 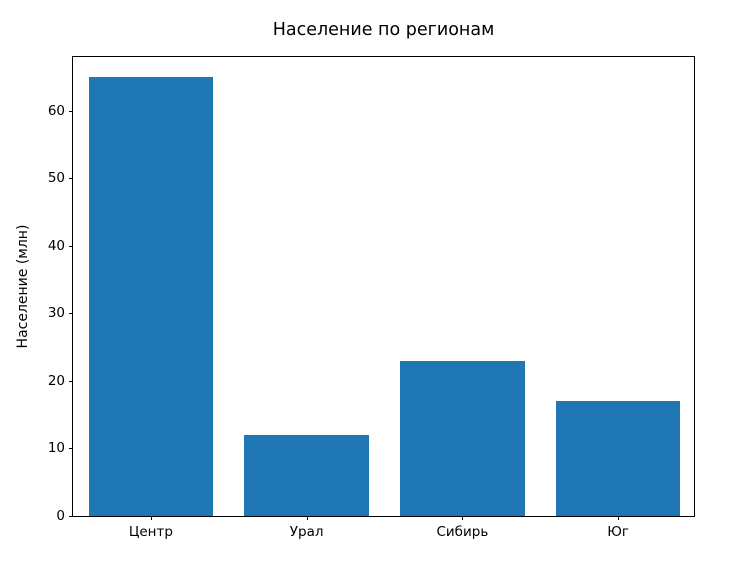 What do you see at coordinates (56, 448) in the screenshot?
I see `y-tick-label: 10` at bounding box center [56, 448].